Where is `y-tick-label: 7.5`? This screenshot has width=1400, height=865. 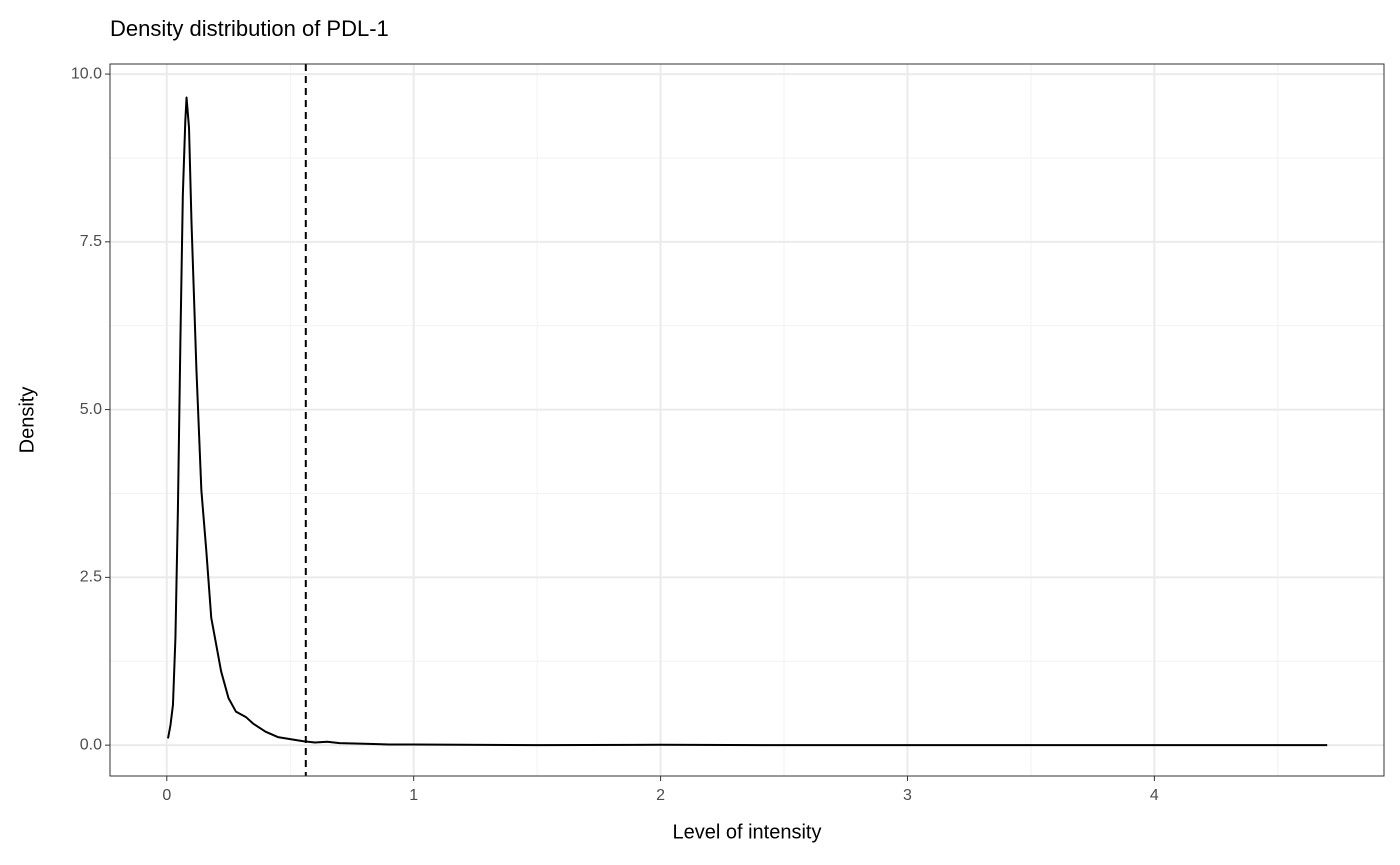
y-tick-label: 7.5 is located at coordinates (91, 241).